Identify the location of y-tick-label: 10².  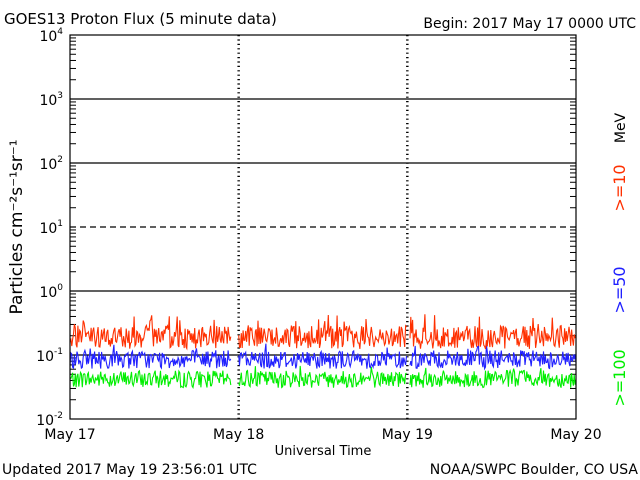
(51, 164).